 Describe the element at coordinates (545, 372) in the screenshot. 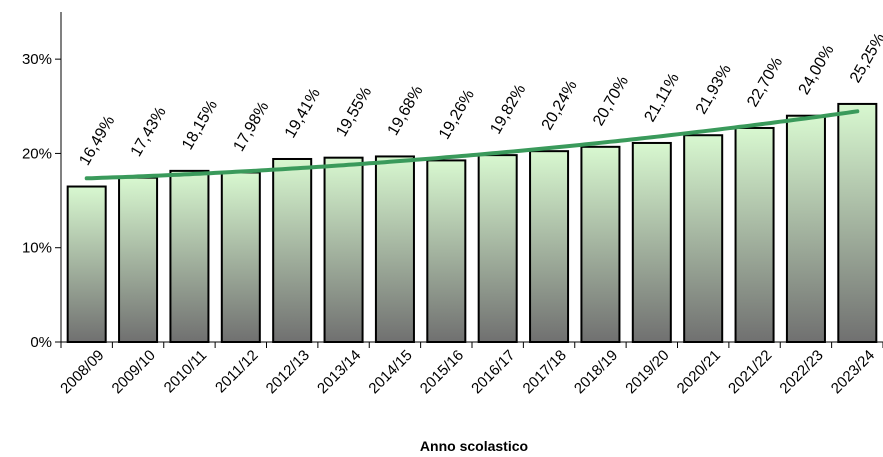

I see `x-tick-label: 2017/18` at that location.